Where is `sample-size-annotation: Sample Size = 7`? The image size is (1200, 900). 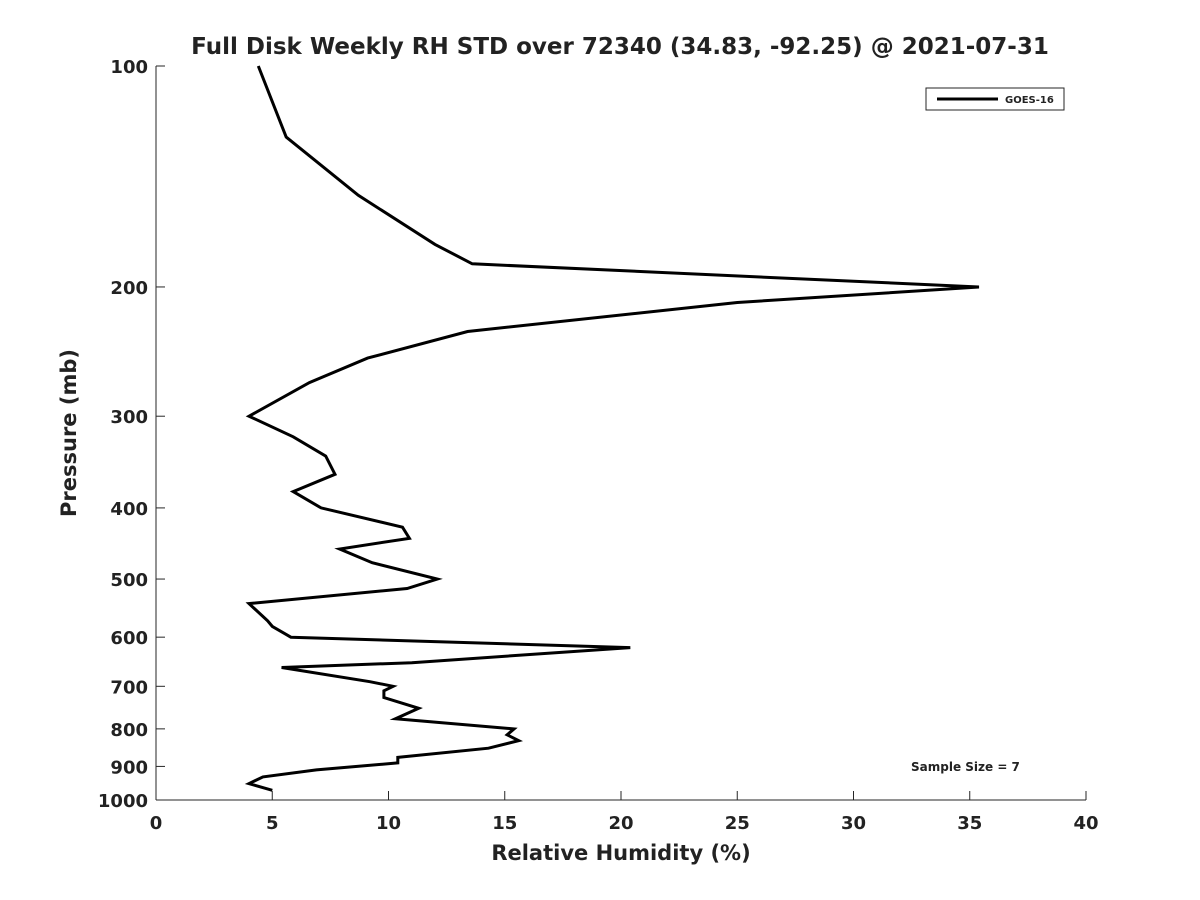
sample-size-annotation: Sample Size = 7 is located at coordinates (965, 767).